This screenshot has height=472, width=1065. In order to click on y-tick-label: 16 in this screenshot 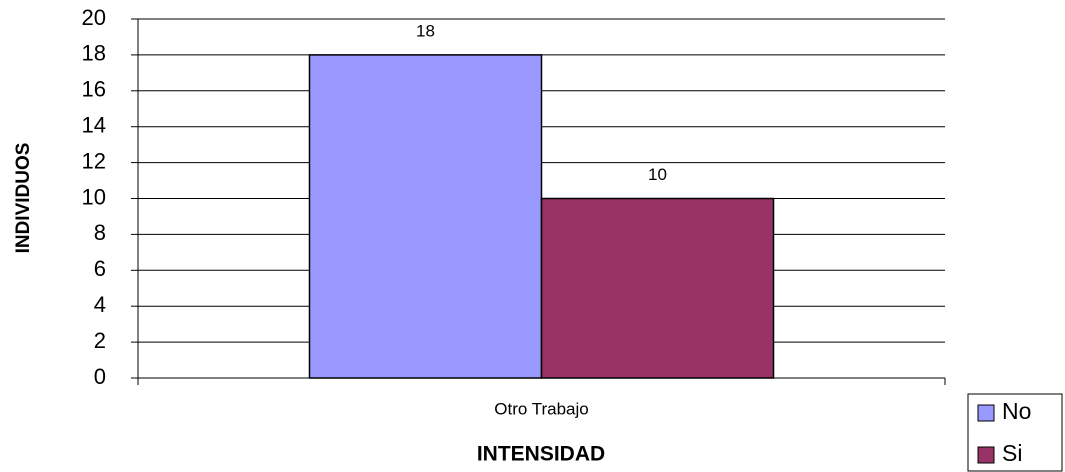, I will do `click(94, 89)`.